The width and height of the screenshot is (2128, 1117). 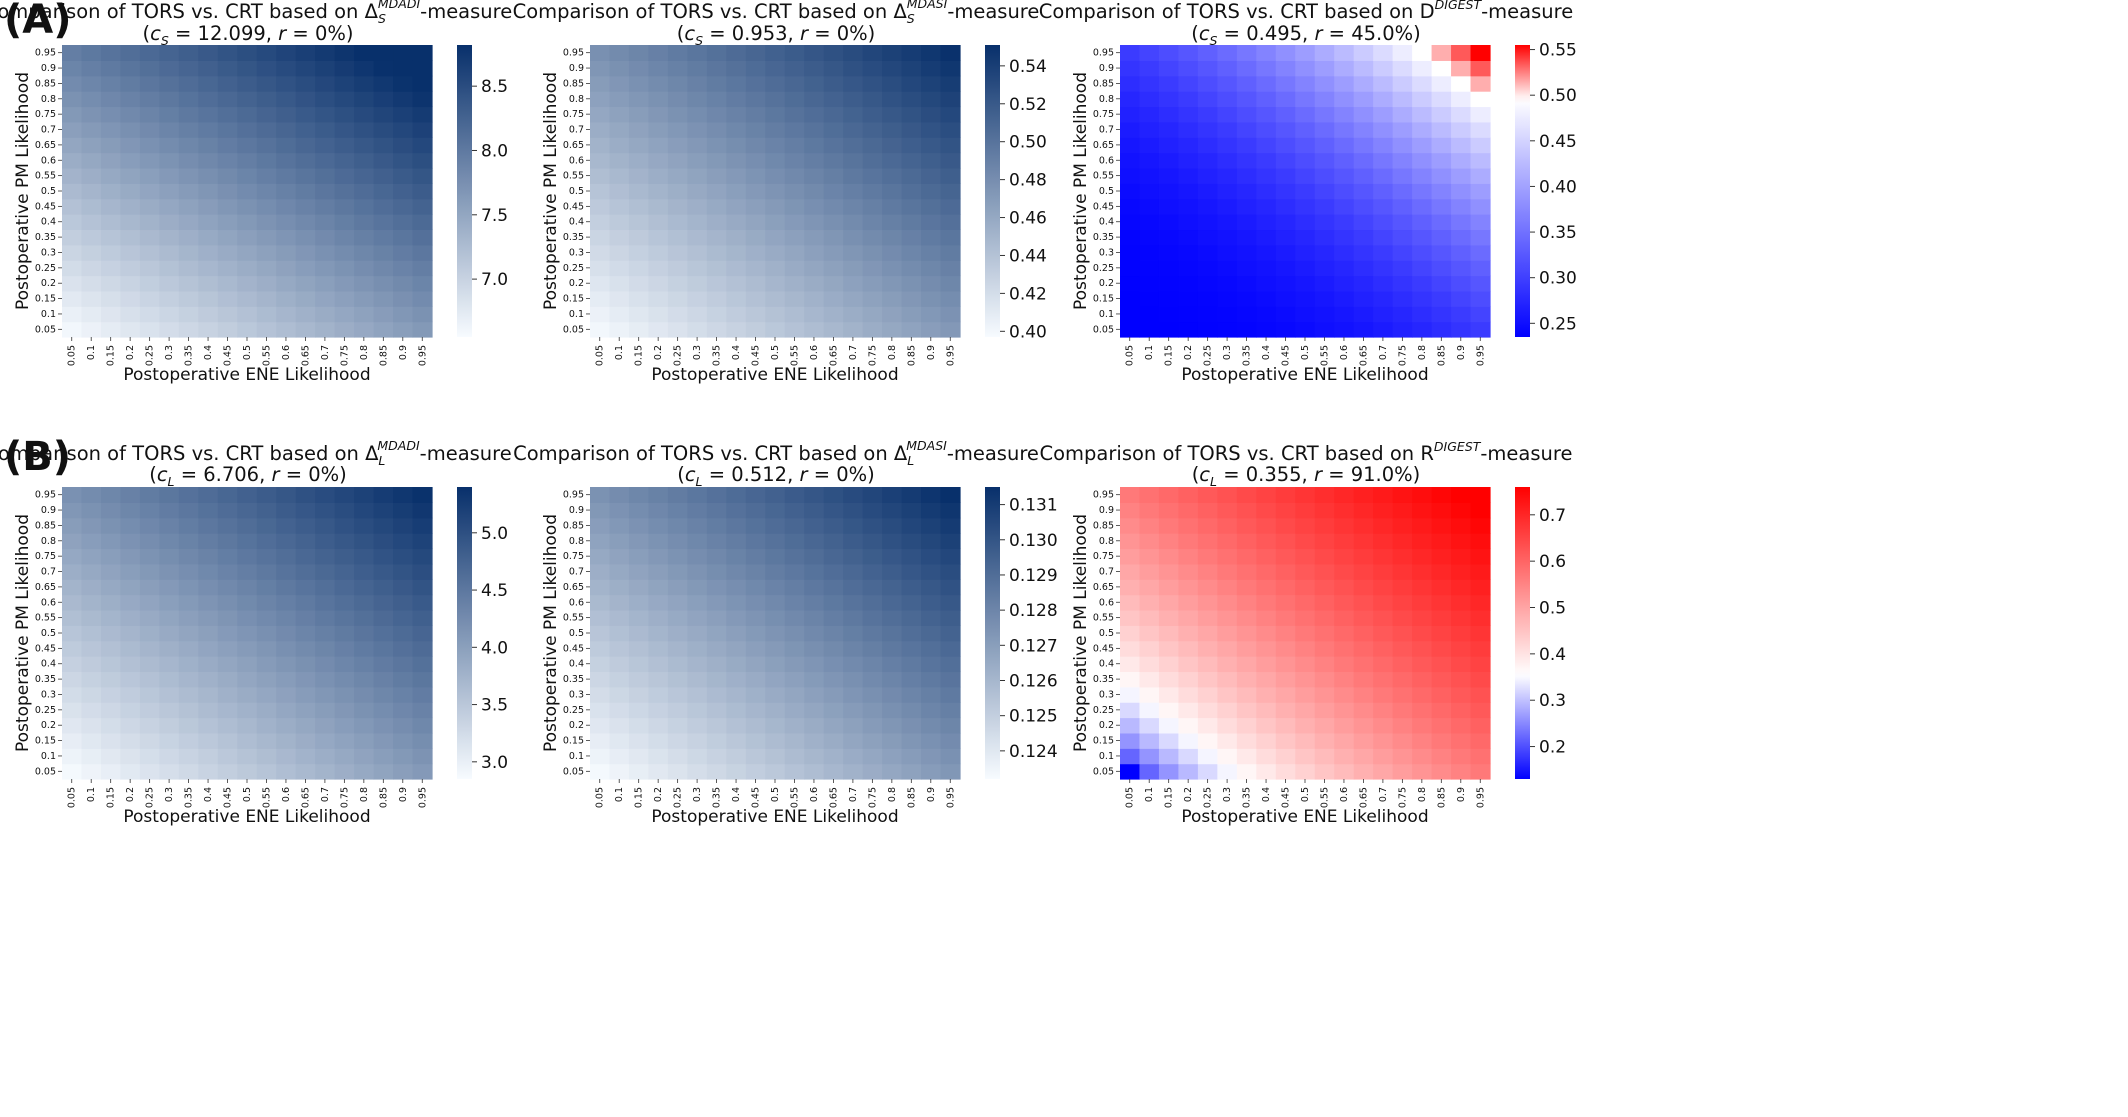 What do you see at coordinates (576, 68) in the screenshot?
I see `y-tick-label: 0.9` at bounding box center [576, 68].